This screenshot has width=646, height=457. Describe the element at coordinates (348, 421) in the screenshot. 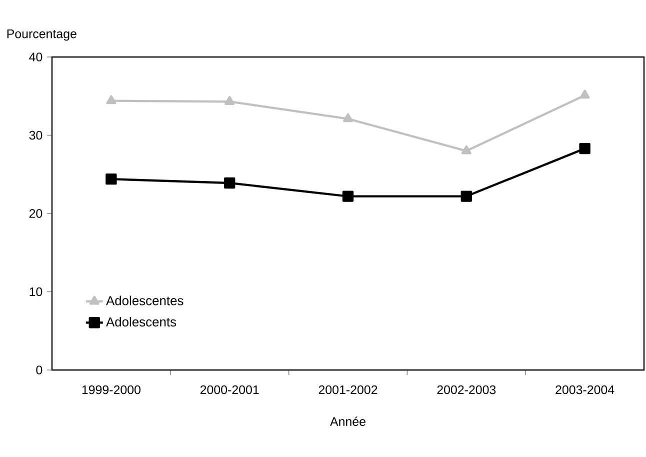

I see `x-axis-title: Année` at that location.